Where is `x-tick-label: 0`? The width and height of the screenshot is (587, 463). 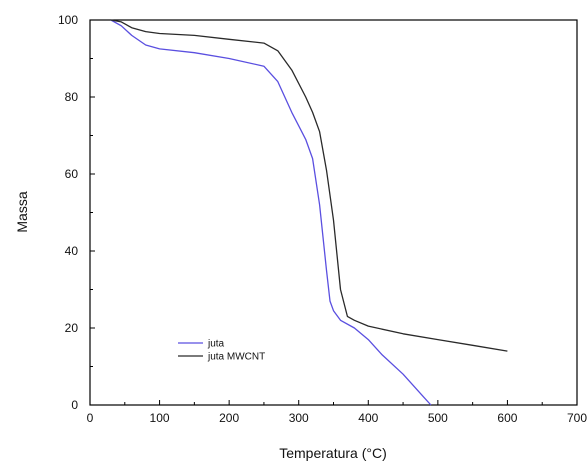
x-tick-label: 0 is located at coordinates (90, 418).